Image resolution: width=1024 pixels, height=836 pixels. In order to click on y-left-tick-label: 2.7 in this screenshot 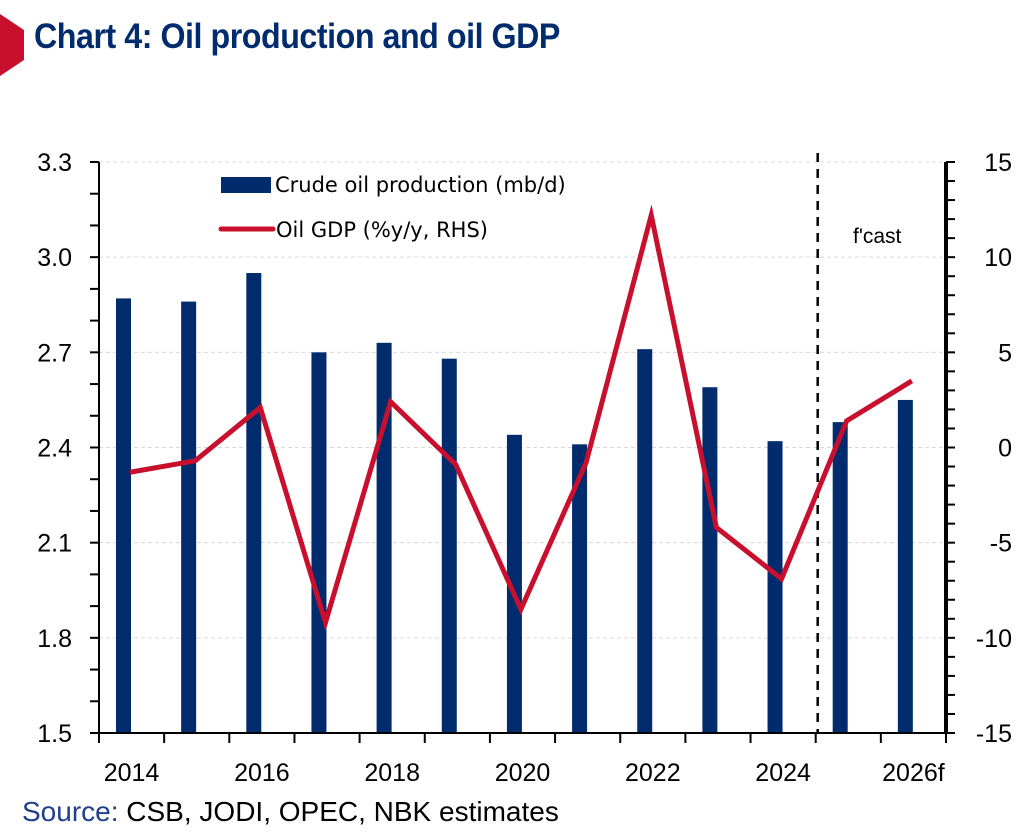, I will do `click(54, 353)`.